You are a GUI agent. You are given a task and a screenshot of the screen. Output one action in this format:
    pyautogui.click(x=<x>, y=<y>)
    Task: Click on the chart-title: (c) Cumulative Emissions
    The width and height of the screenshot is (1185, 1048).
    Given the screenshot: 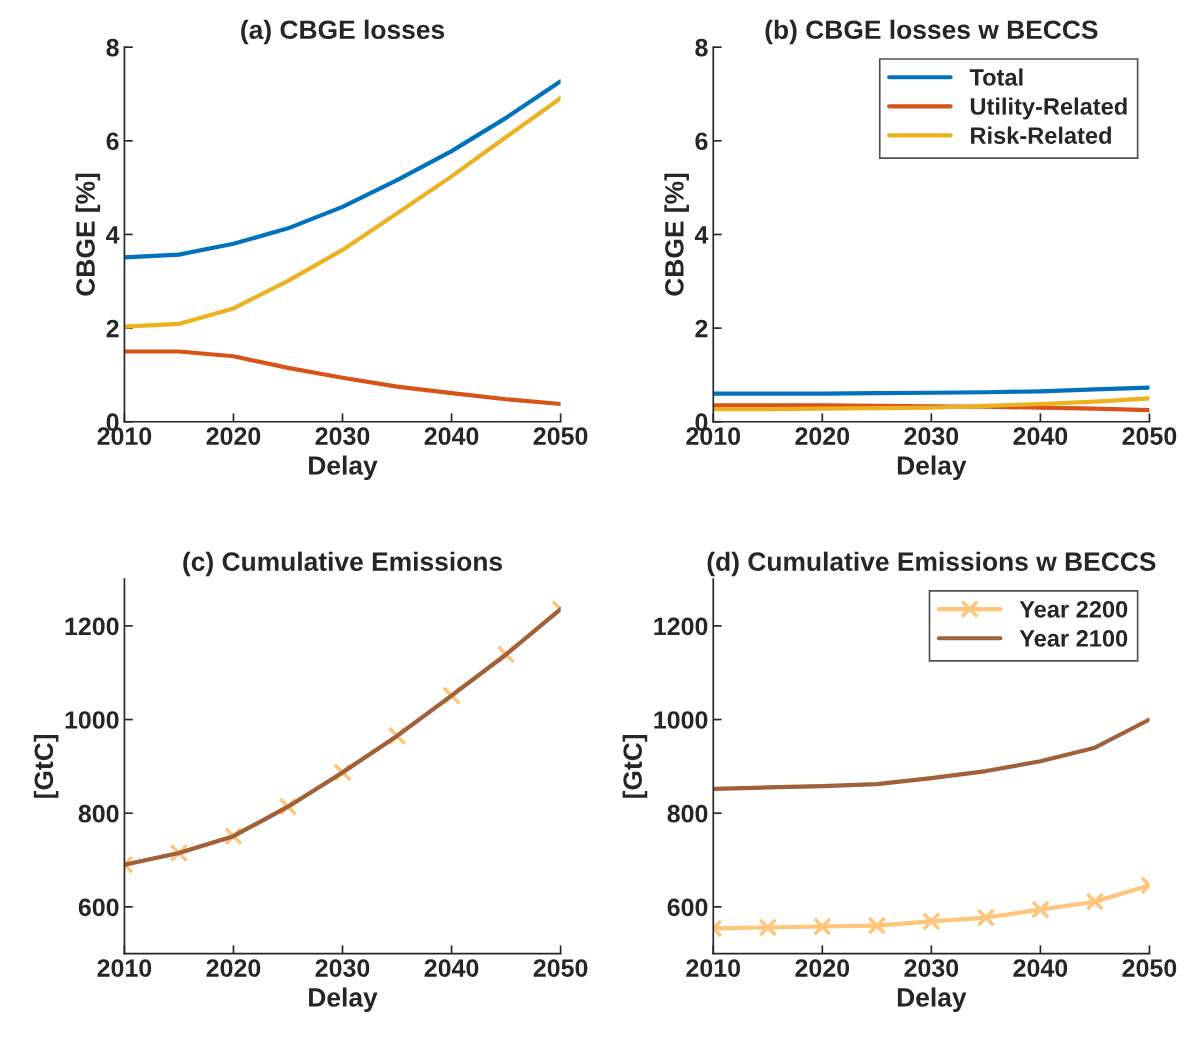 What is the action you would take?
    pyautogui.click(x=343, y=564)
    